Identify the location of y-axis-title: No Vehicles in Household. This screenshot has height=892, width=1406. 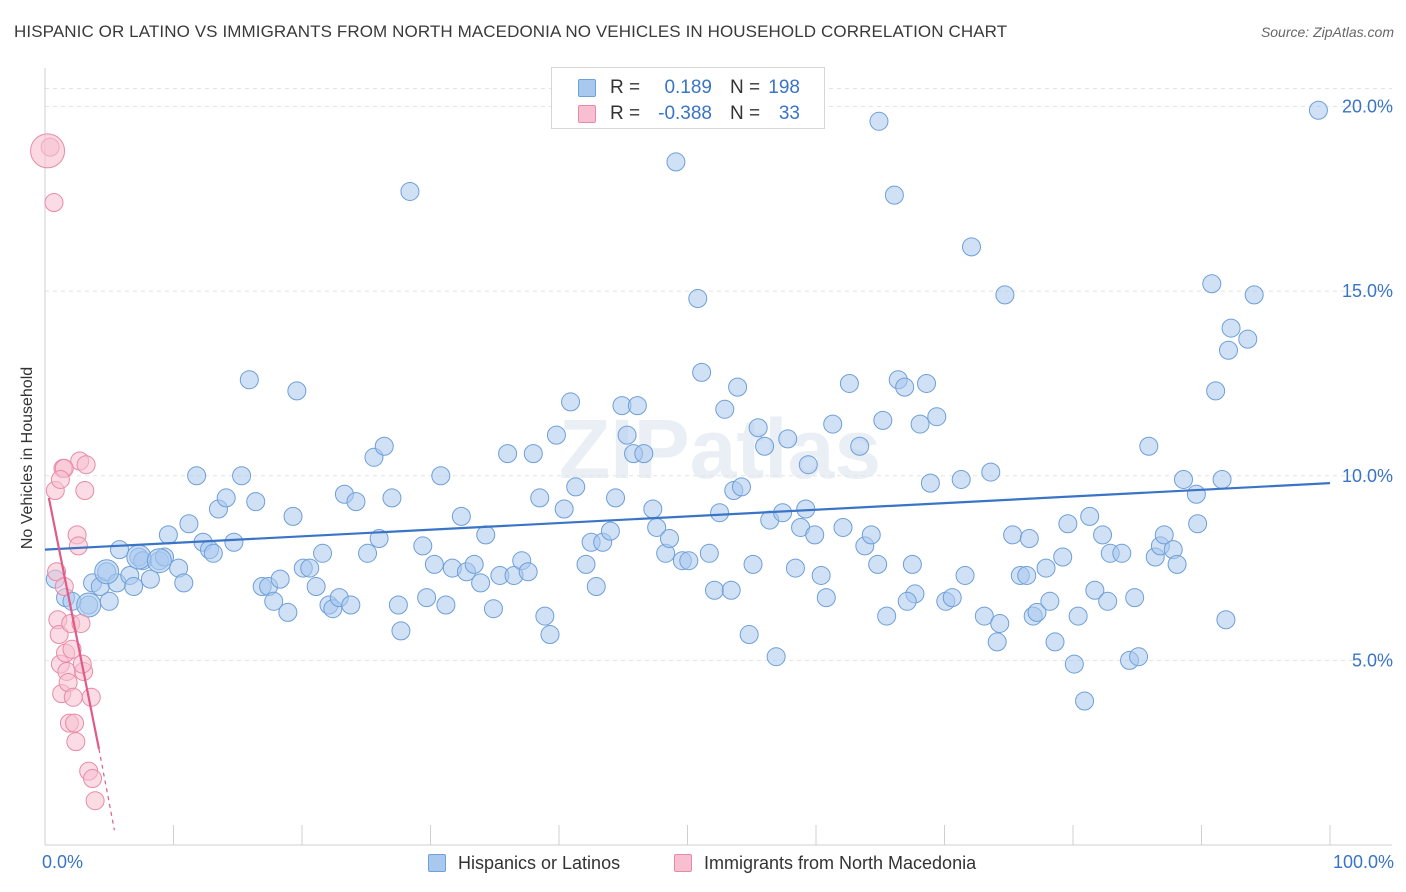
(27, 458).